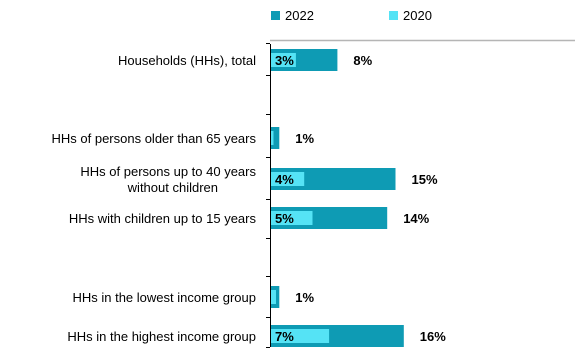 This screenshot has width=575, height=352. What do you see at coordinates (433, 336) in the screenshot?
I see `value-label-2022: 16%` at bounding box center [433, 336].